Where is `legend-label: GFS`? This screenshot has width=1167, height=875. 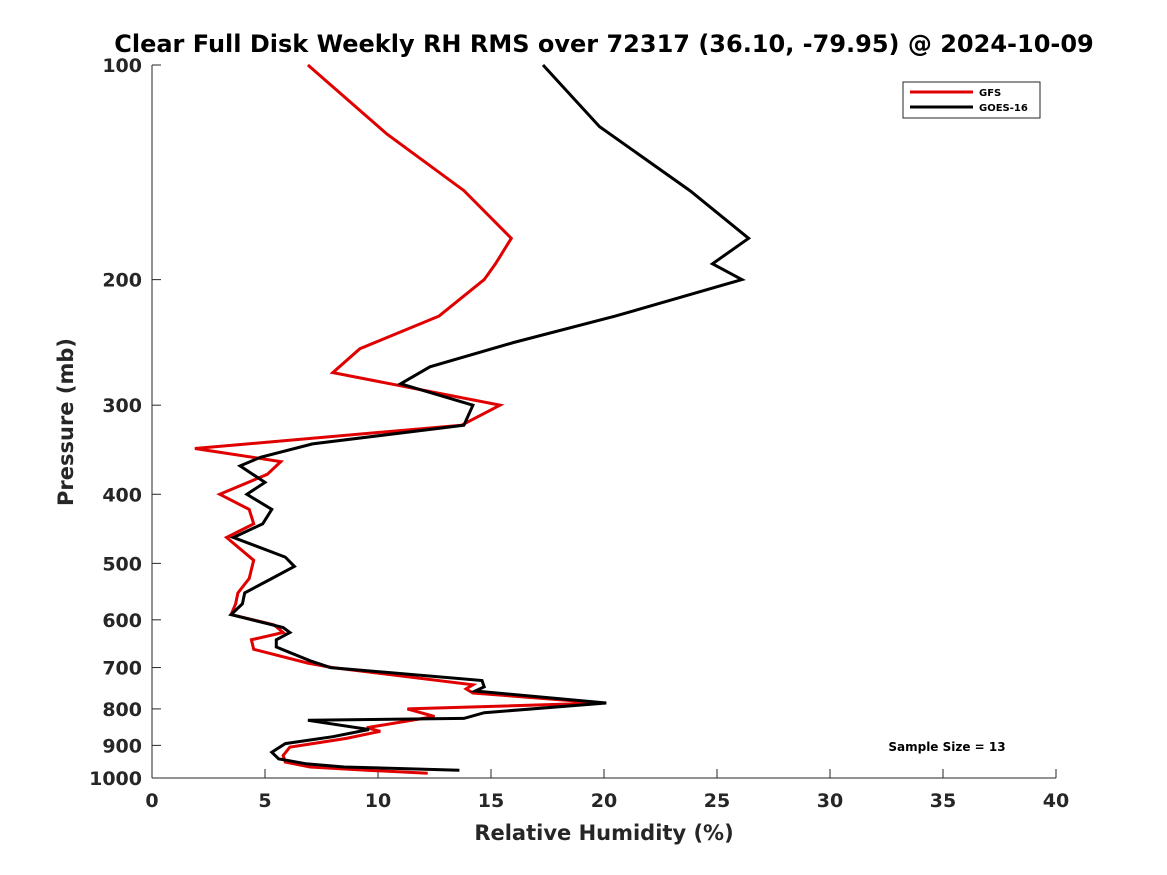
legend-label: GFS is located at coordinates (990, 93).